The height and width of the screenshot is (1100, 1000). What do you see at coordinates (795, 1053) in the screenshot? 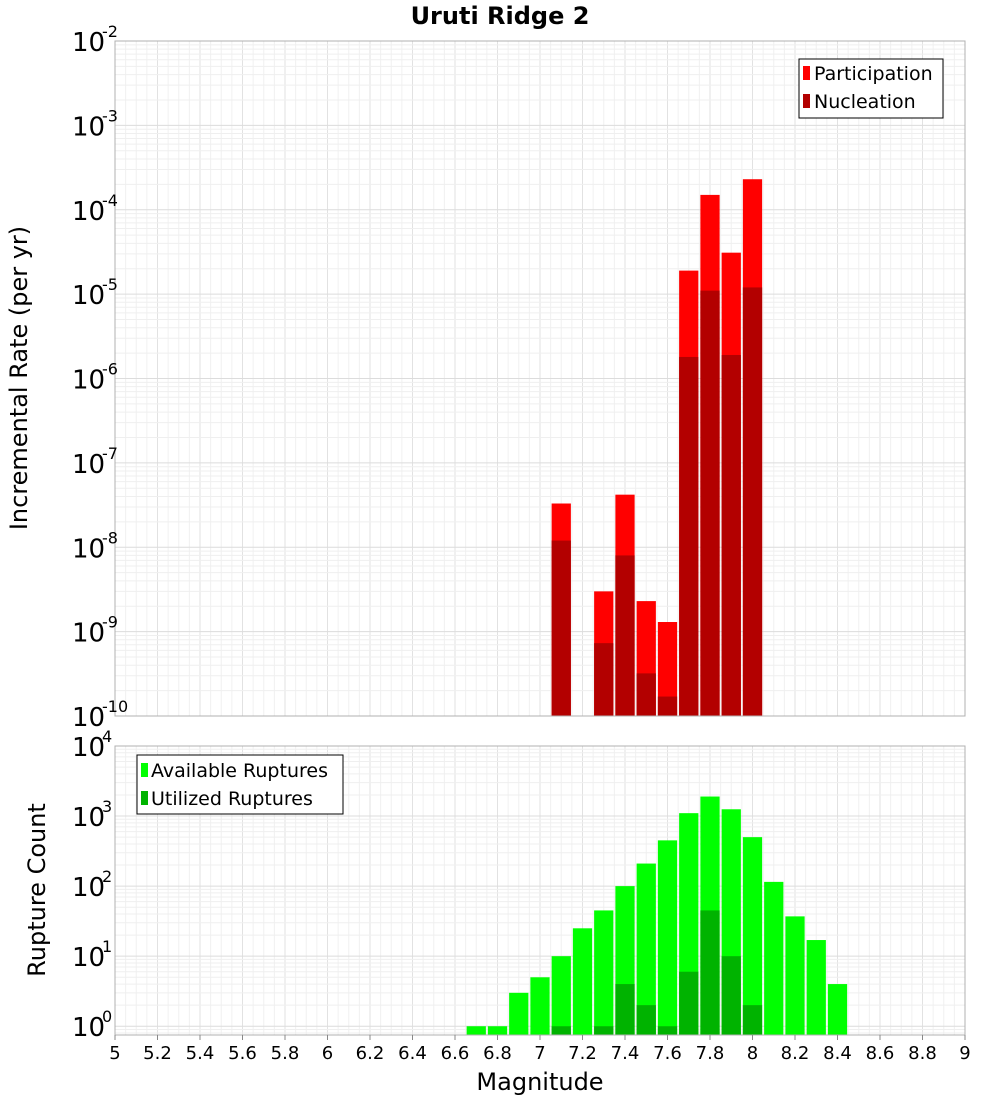
I see `x-tick-label: 8.2` at bounding box center [795, 1053].